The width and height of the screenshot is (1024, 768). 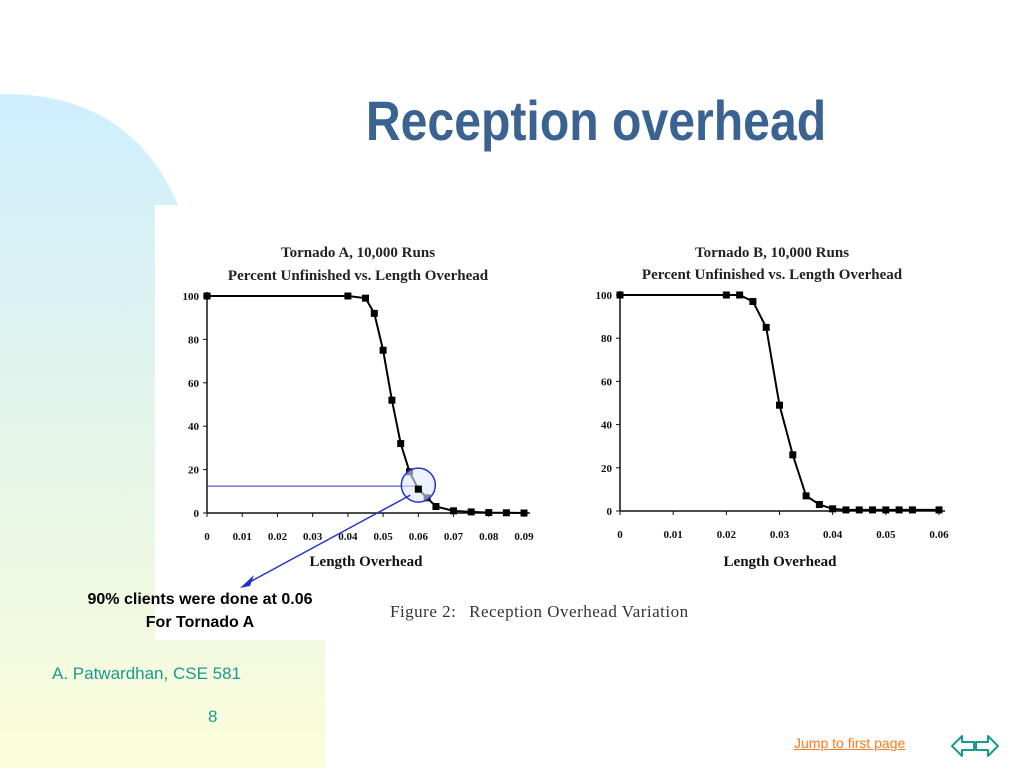 What do you see at coordinates (524, 537) in the screenshot?
I see `chartA-xtick-label: 0.09` at bounding box center [524, 537].